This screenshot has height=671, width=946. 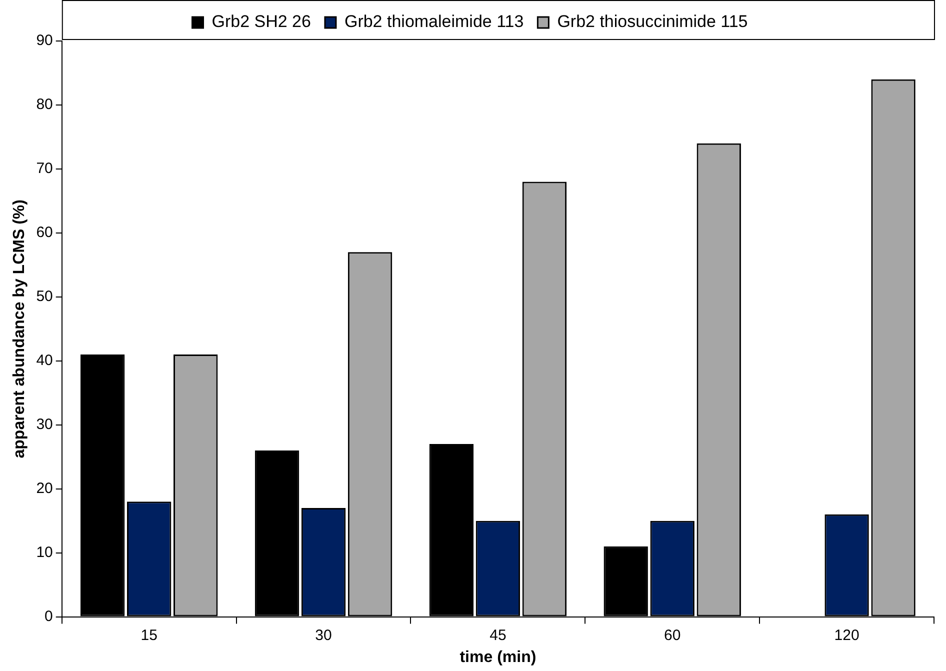 I want to click on y-tick-label: 80, so click(x=44, y=105).